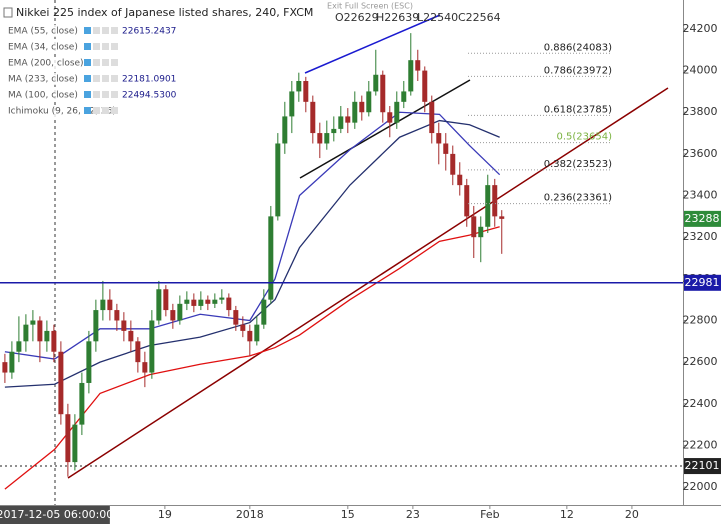  Describe the element at coordinates (370, 6) in the screenshot. I see `exit-fullscreen: Exit Full Screen (ESC)` at that location.